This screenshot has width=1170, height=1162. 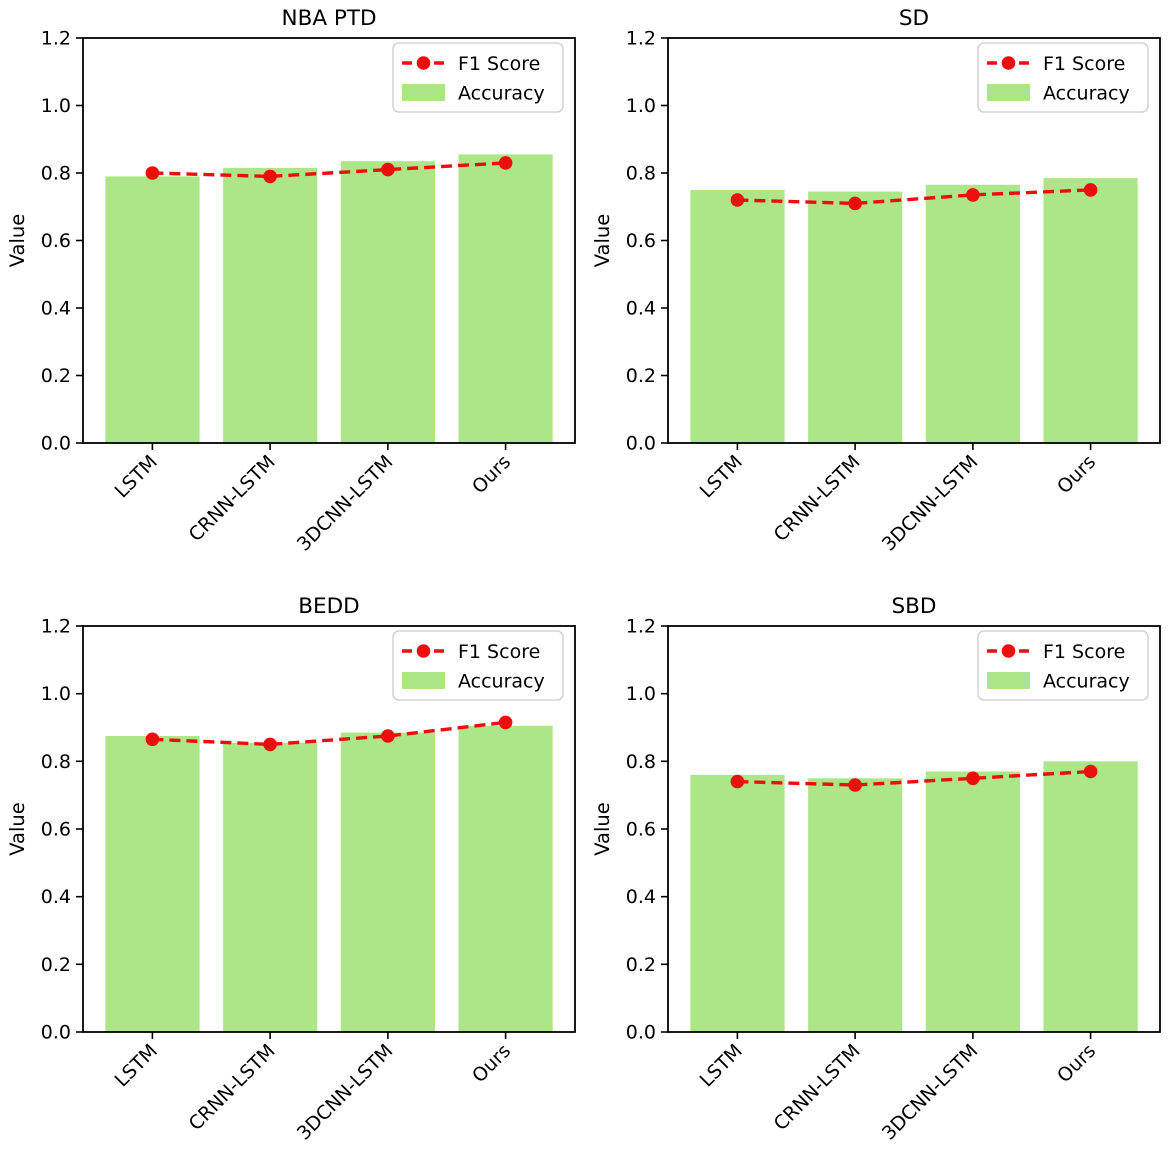 I want to click on chart-title: SBD, so click(x=914, y=606).